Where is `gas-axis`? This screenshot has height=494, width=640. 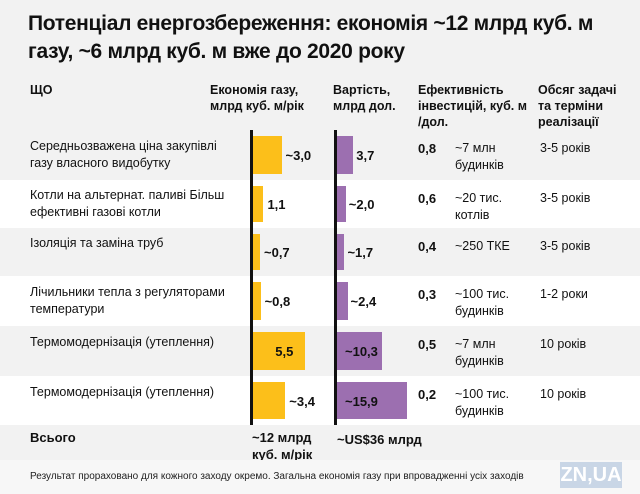 gas-axis is located at coordinates (251, 277).